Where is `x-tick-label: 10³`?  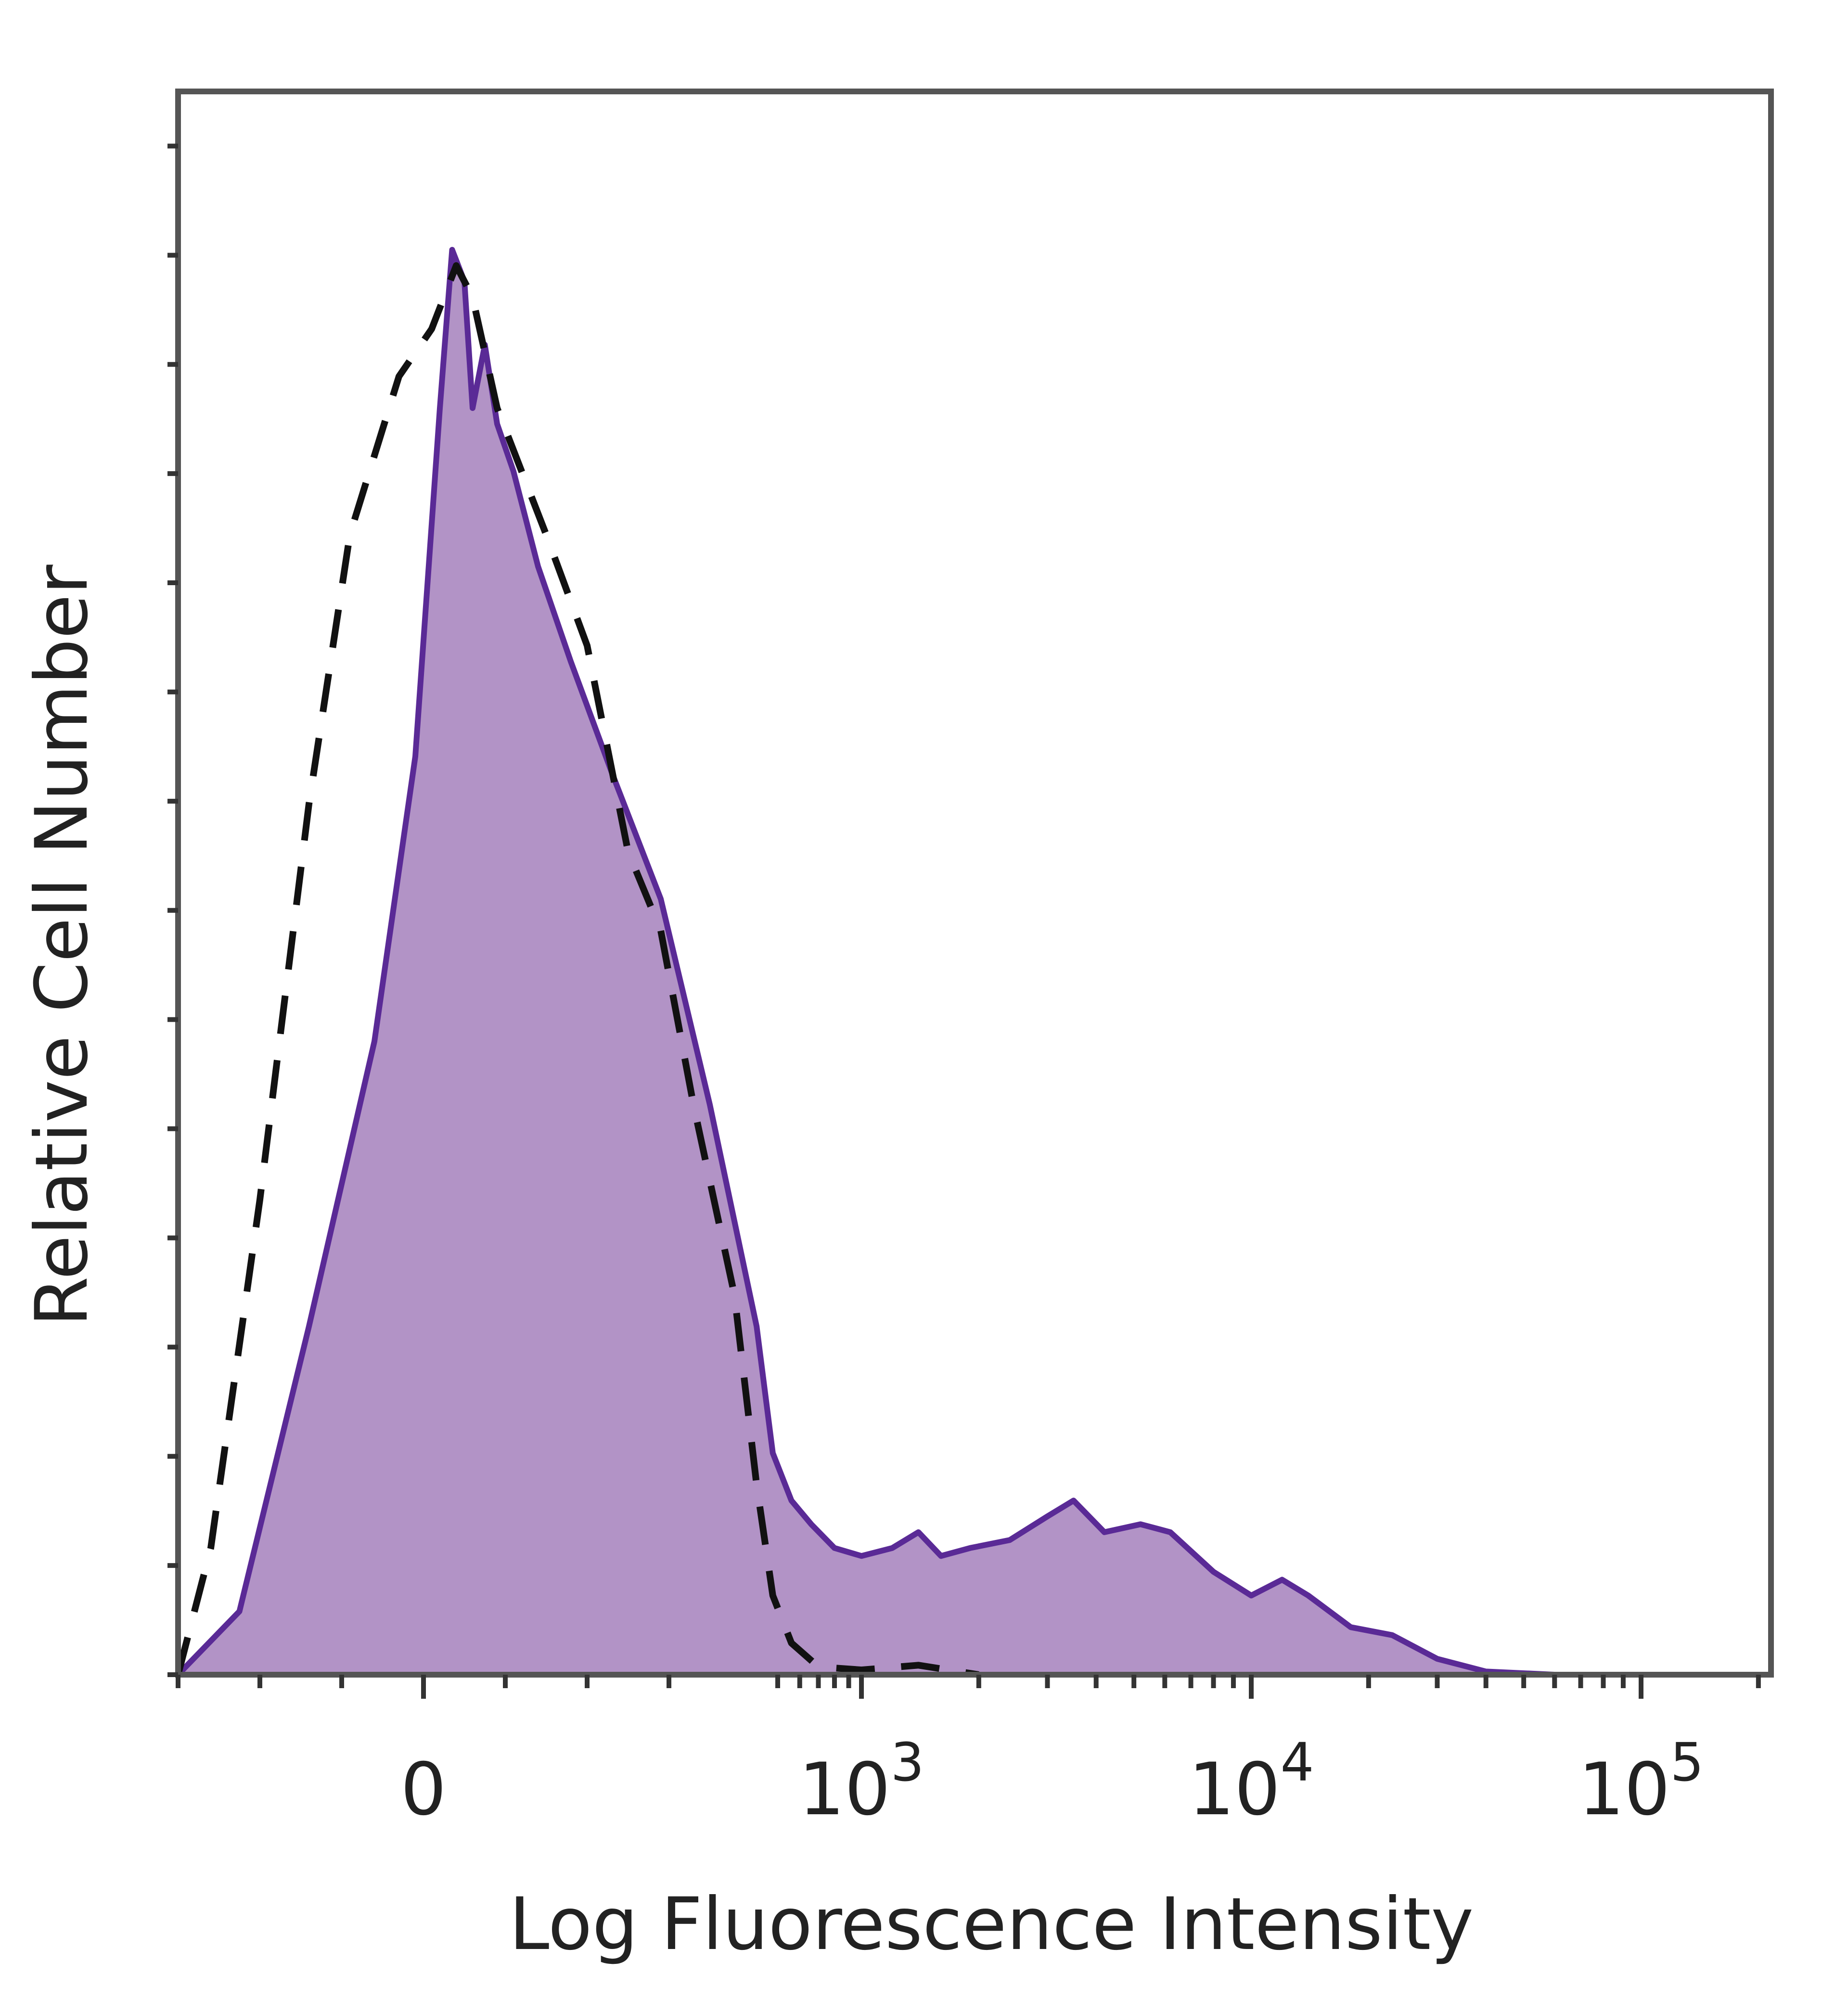
x-tick-label: 10³ is located at coordinates (861, 1781).